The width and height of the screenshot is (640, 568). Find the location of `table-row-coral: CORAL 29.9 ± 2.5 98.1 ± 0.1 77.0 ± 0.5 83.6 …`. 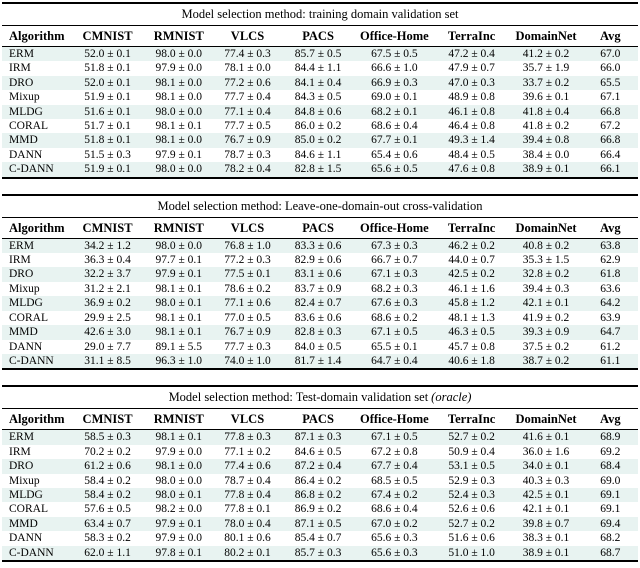

table-row-coral: CORAL 29.9 ± 2.5 98.1 ± 0.1 77.0 ± 0.5 83.6 … is located at coordinates (320, 318).